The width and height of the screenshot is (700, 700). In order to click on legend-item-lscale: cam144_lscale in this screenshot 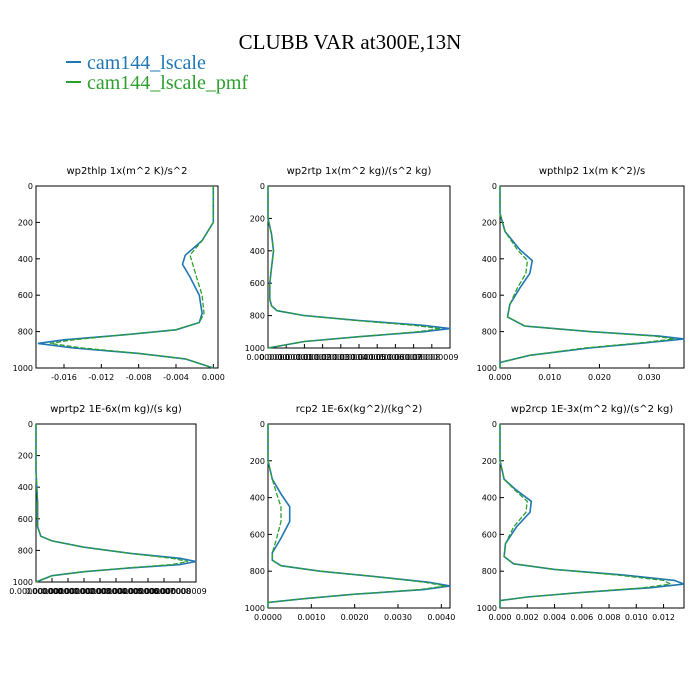, I will do `click(136, 63)`.